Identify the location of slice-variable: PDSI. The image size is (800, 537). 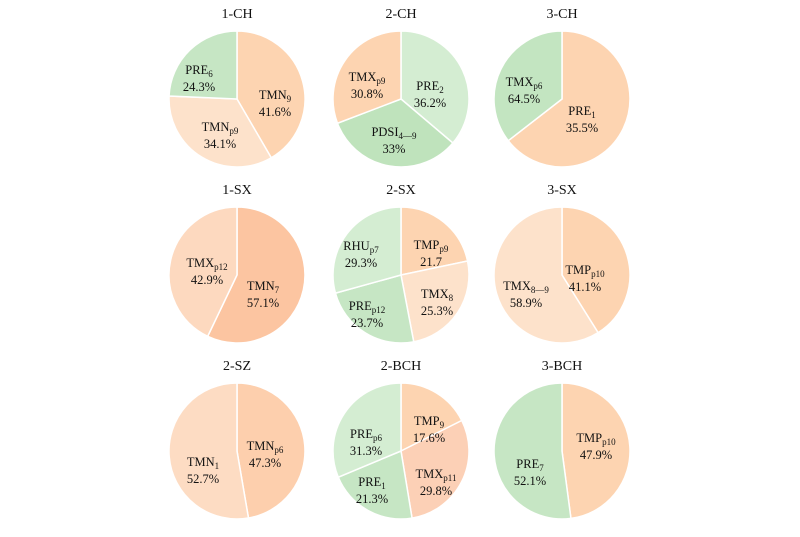
(384, 132).